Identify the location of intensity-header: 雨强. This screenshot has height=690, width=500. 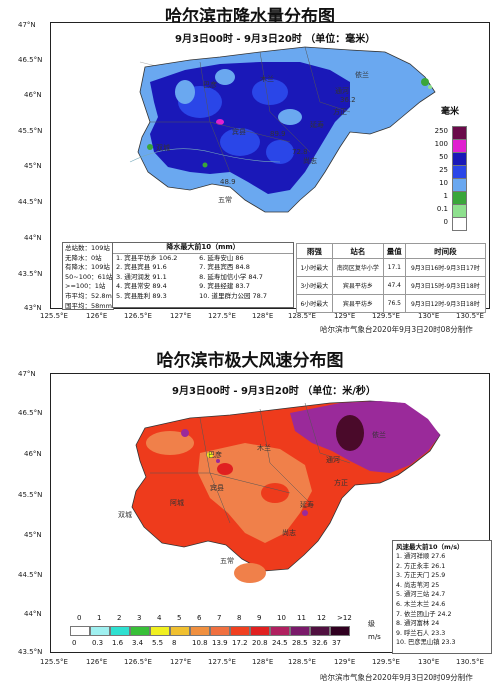
(314, 251).